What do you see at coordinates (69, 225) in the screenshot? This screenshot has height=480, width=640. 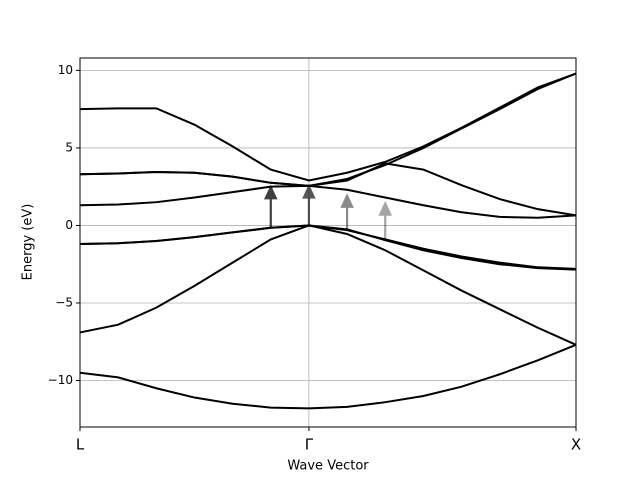 I see `y-tick-label: 0` at bounding box center [69, 225].